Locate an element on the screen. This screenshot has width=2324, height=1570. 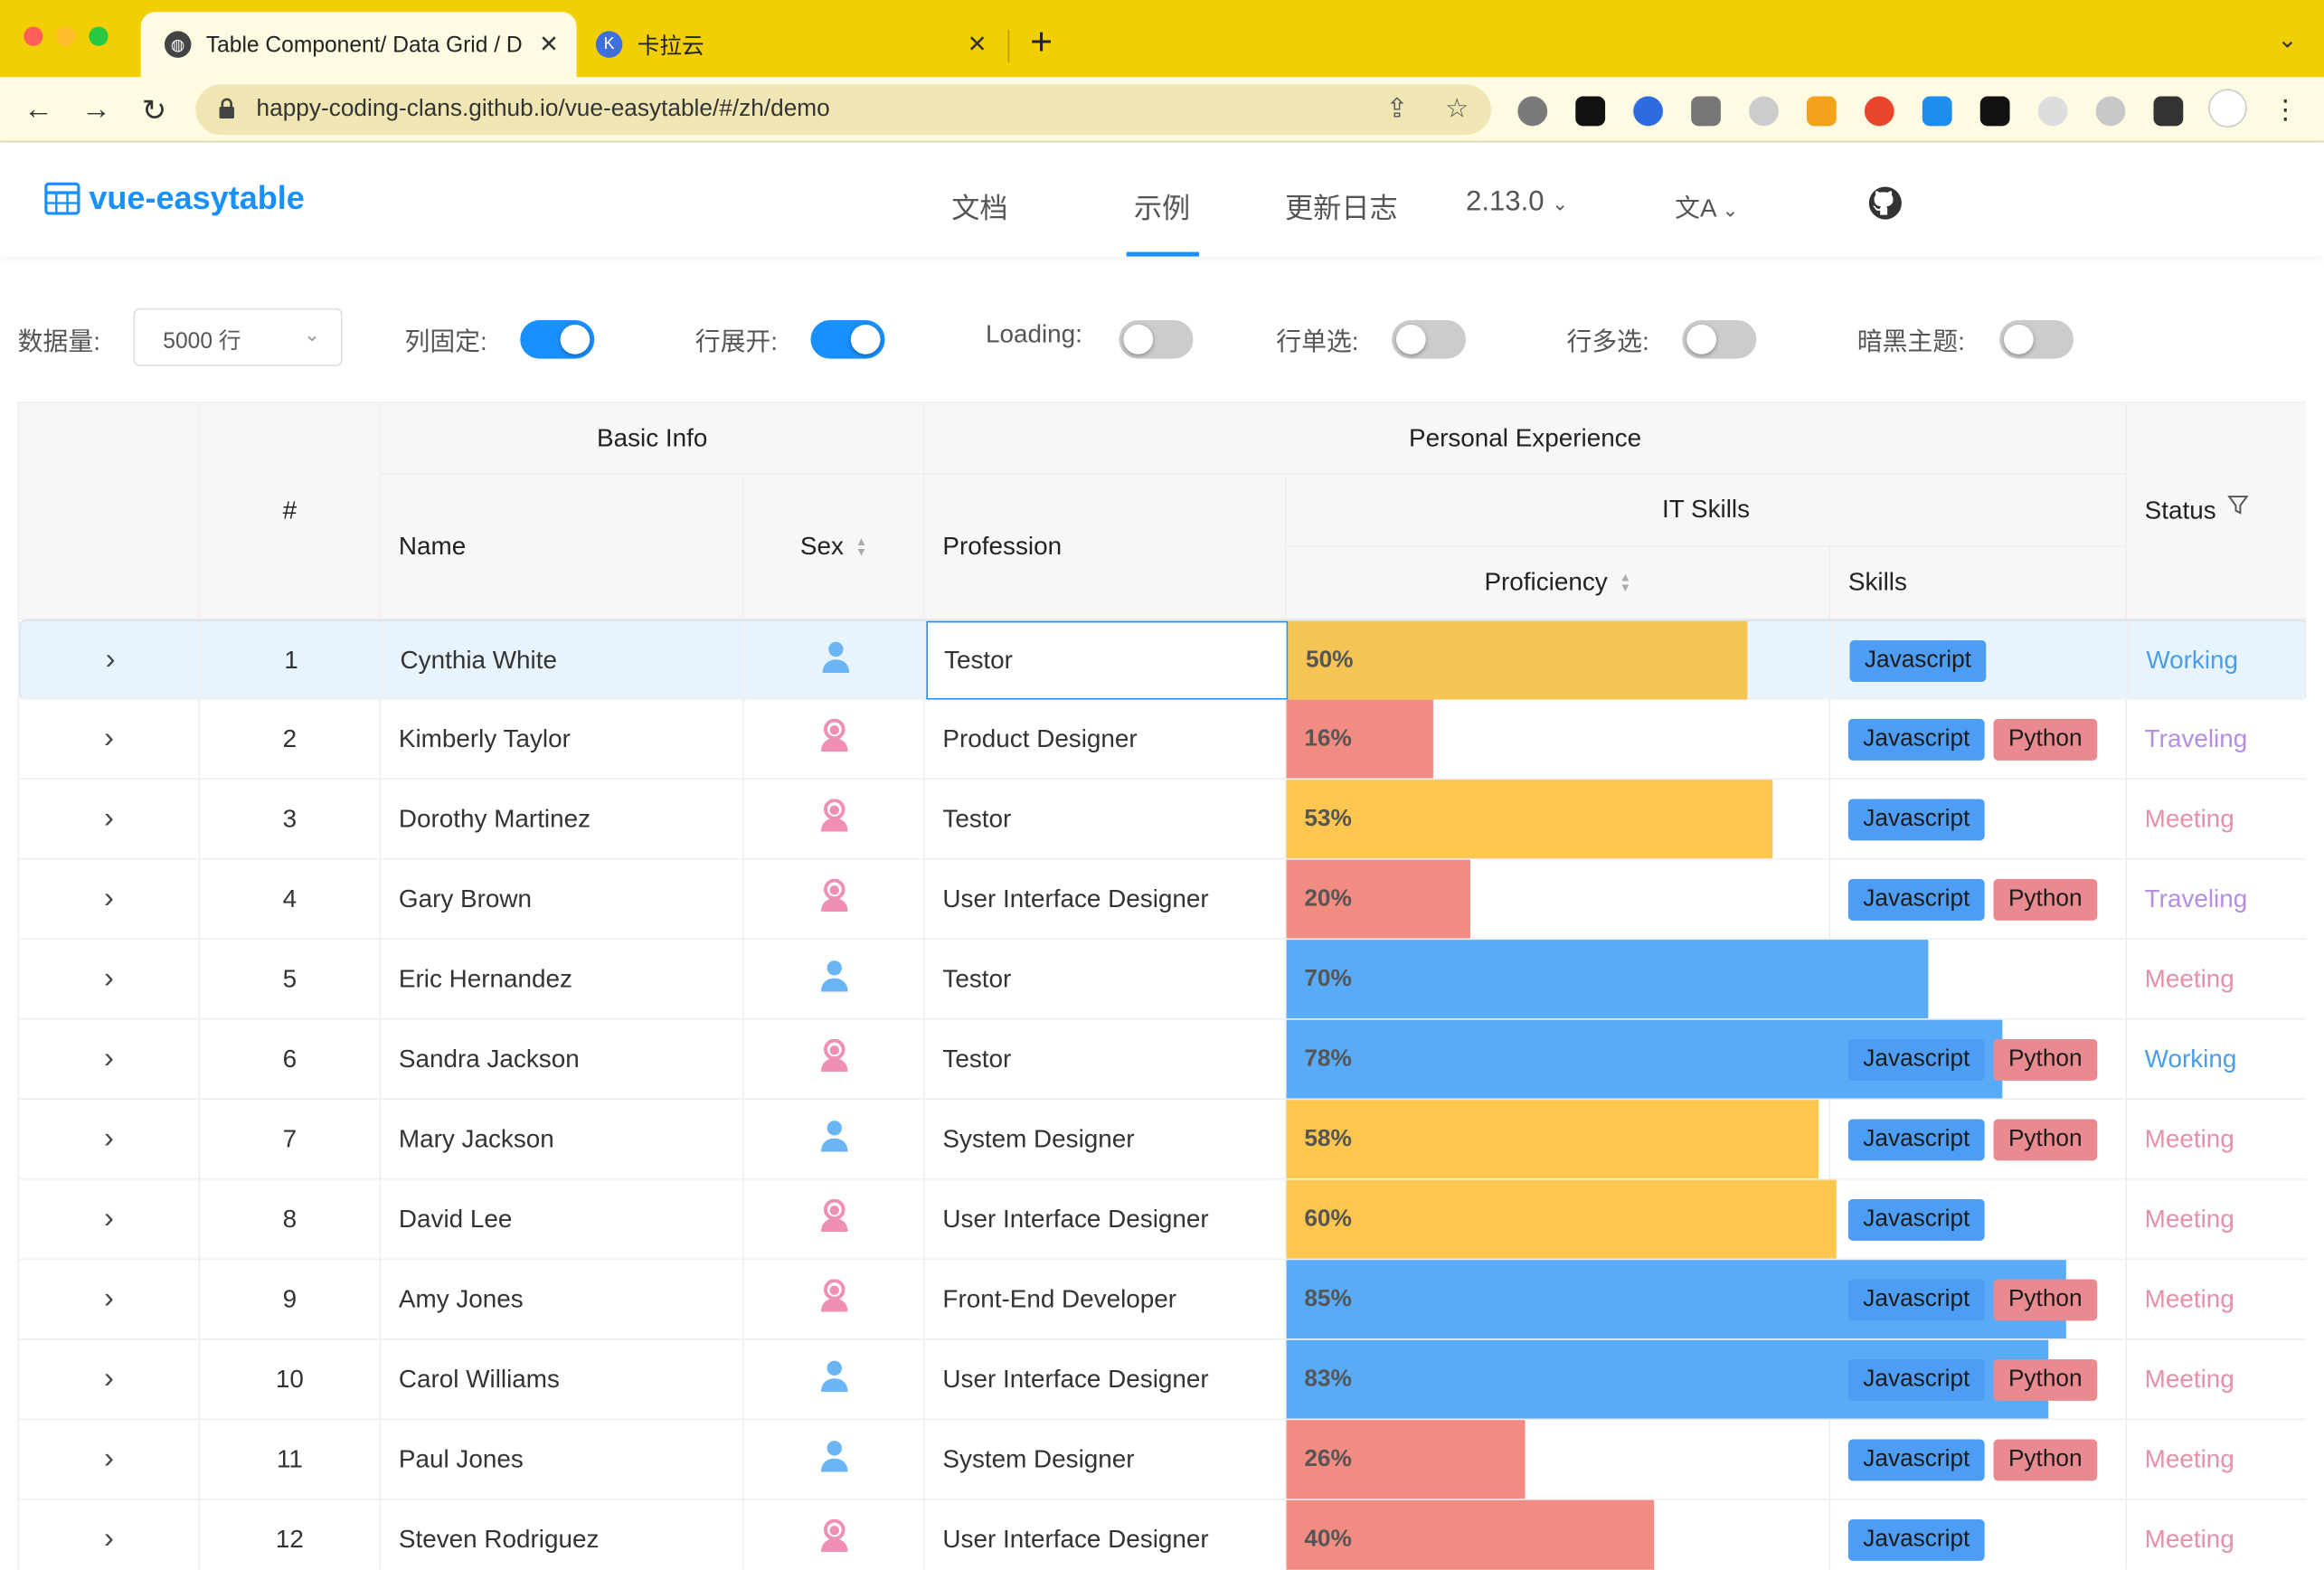
red-extension-icon is located at coordinates (1879, 111).